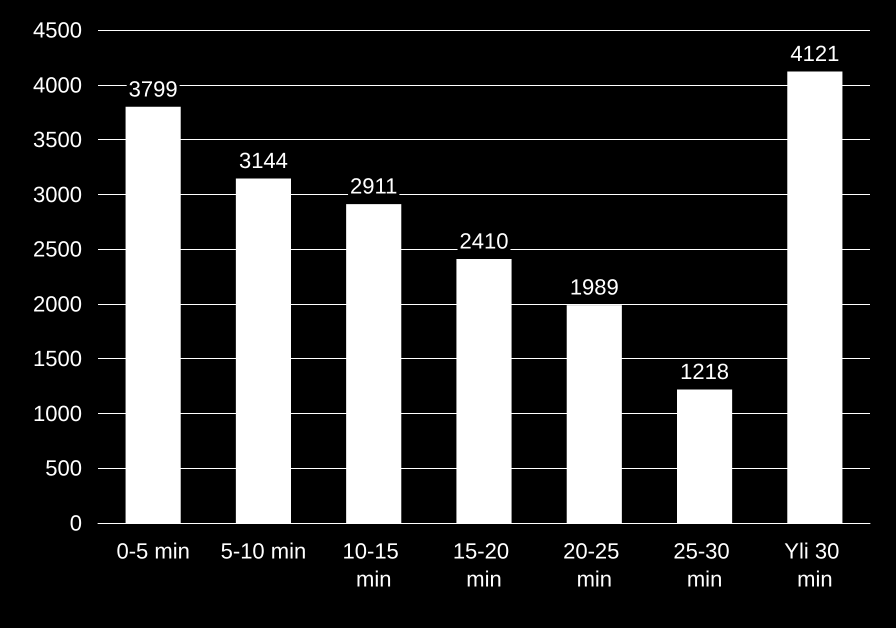 This screenshot has width=896, height=628. I want to click on data-label: 2911, so click(374, 186).